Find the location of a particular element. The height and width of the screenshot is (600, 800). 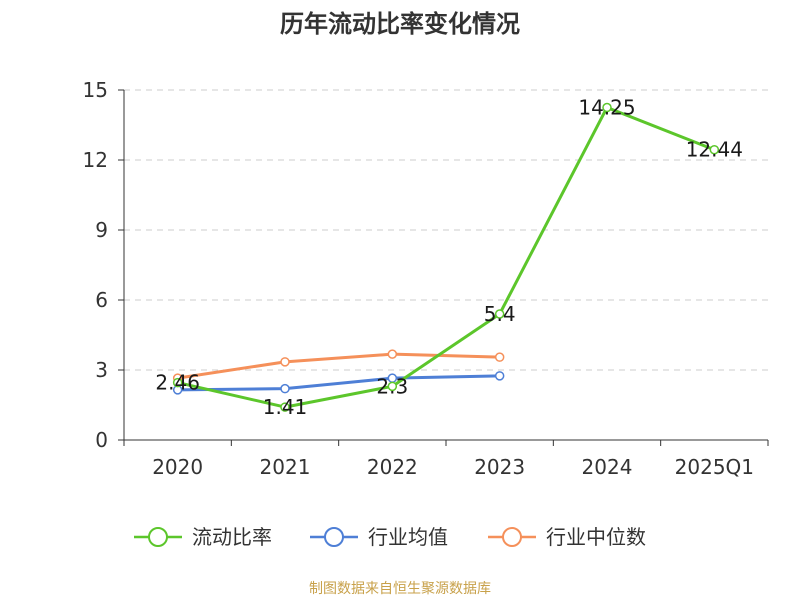

y-tick-label: 3 is located at coordinates (101, 370).